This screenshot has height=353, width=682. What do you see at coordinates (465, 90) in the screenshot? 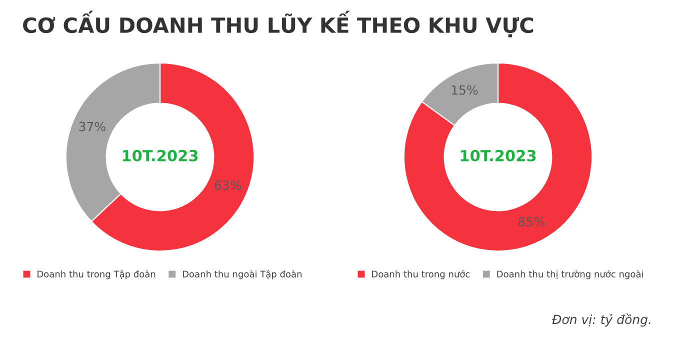
I see `data-label: 15%` at bounding box center [465, 90].